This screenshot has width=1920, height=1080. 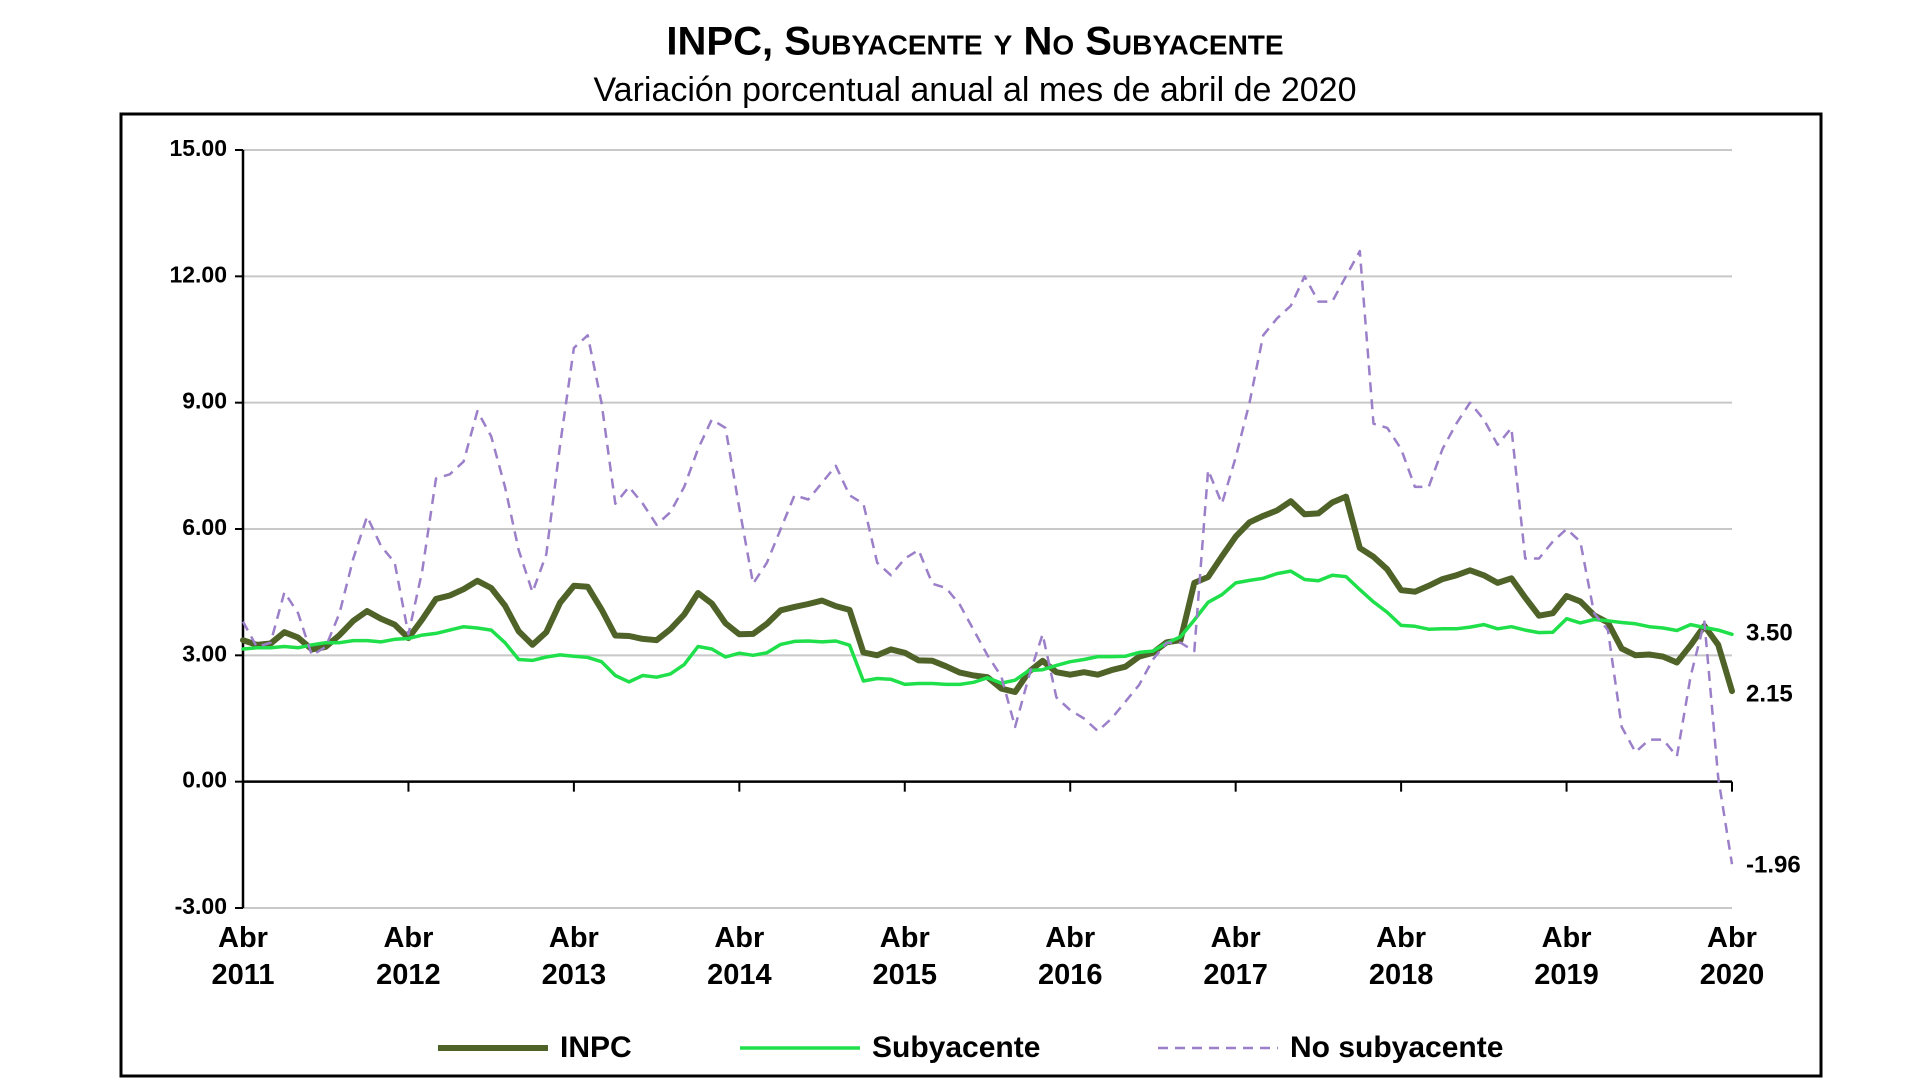 What do you see at coordinates (1769, 693) in the screenshot?
I see `data-label: 2.15` at bounding box center [1769, 693].